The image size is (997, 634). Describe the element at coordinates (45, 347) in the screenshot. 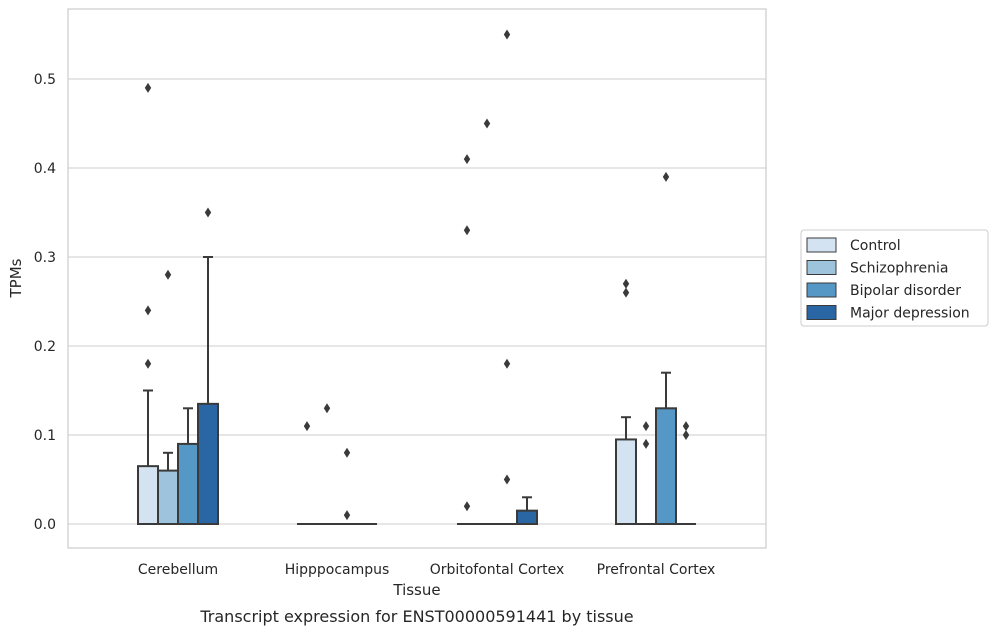

I see `y-tick-label: 0.2` at that location.